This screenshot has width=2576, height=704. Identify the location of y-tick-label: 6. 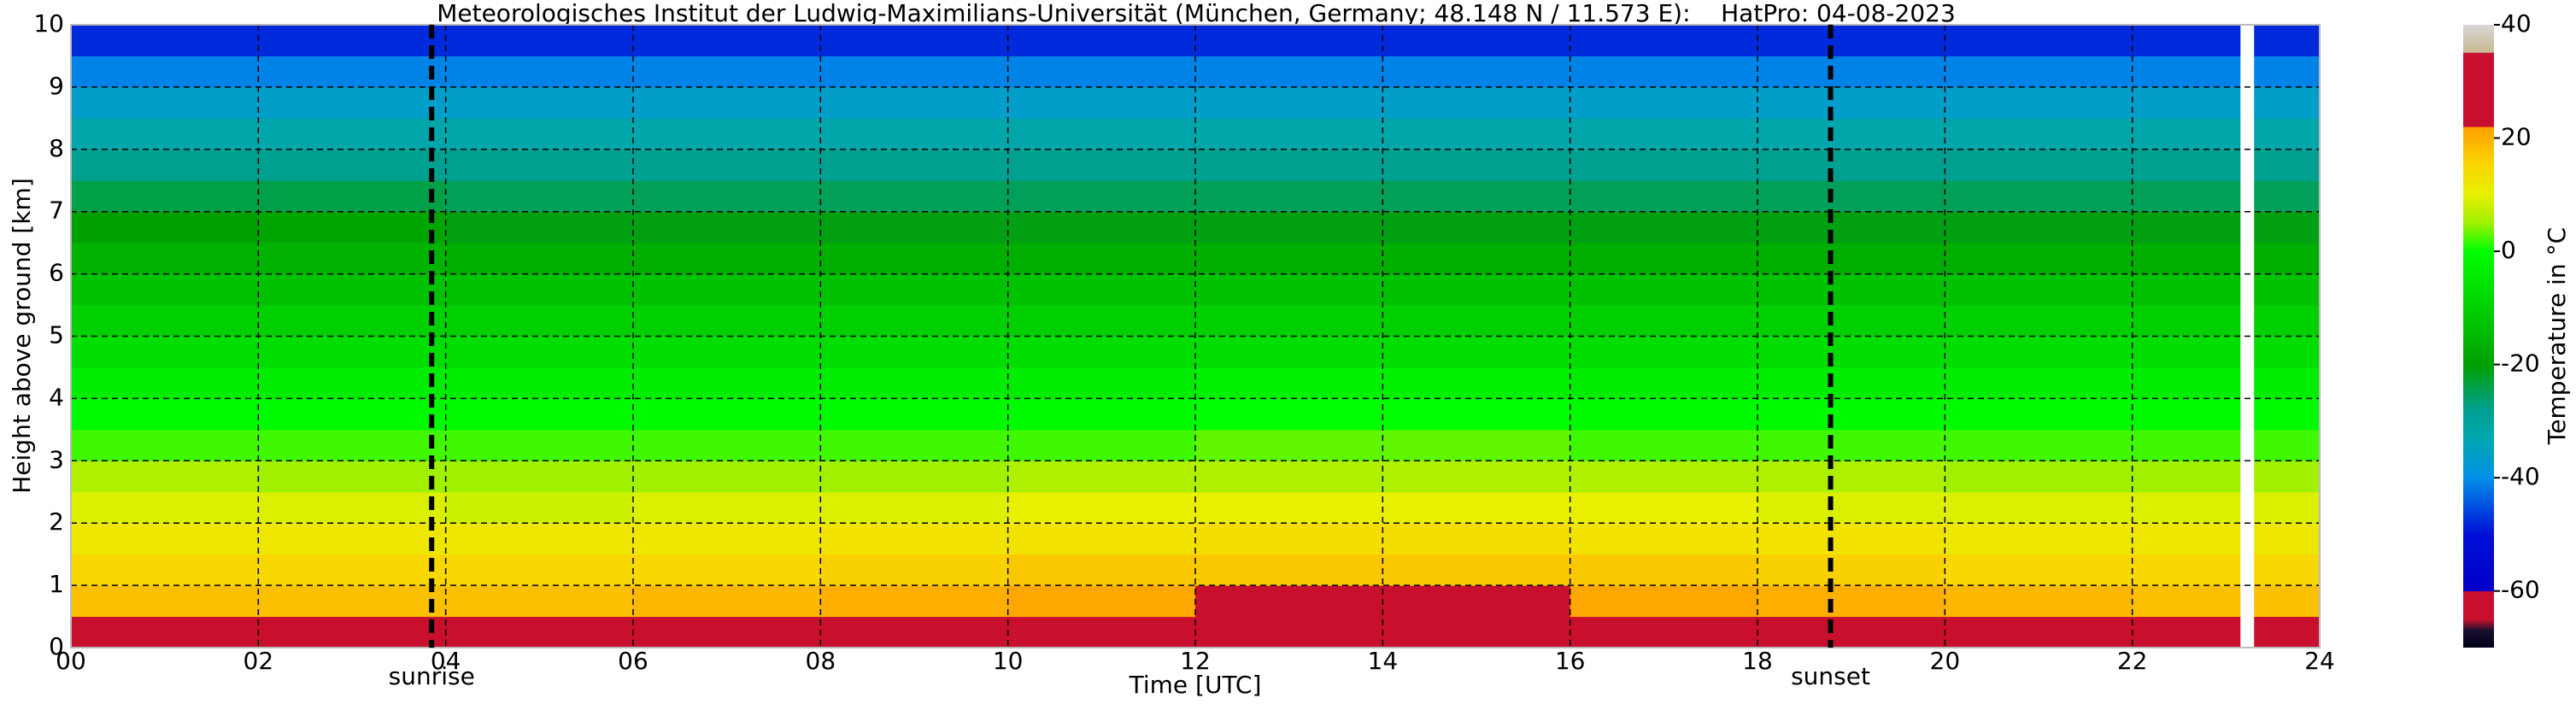
(56, 273).